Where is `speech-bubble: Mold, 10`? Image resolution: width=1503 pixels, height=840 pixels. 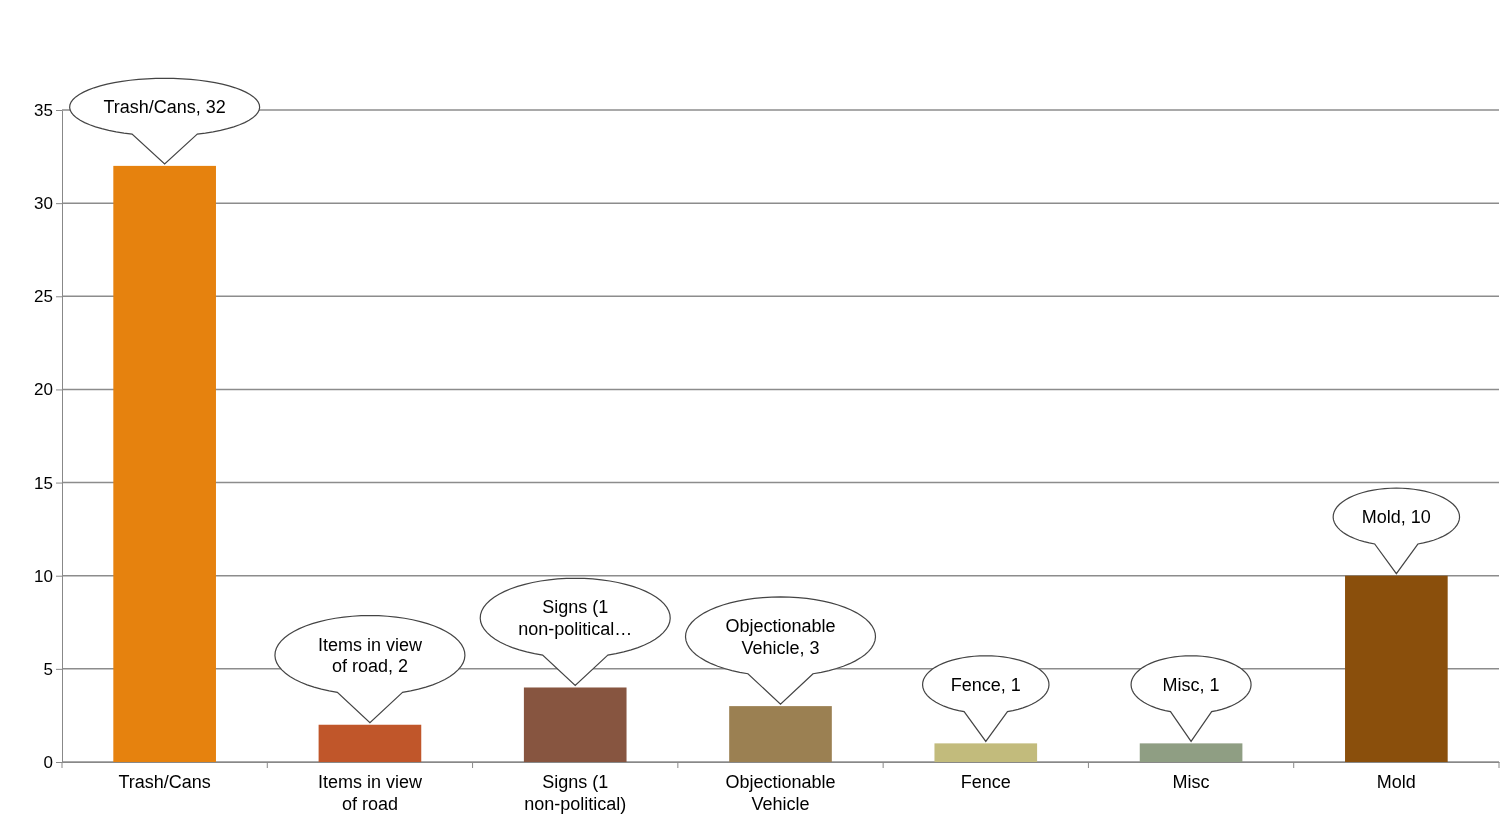
speech-bubble: Mold, 10 is located at coordinates (1396, 531).